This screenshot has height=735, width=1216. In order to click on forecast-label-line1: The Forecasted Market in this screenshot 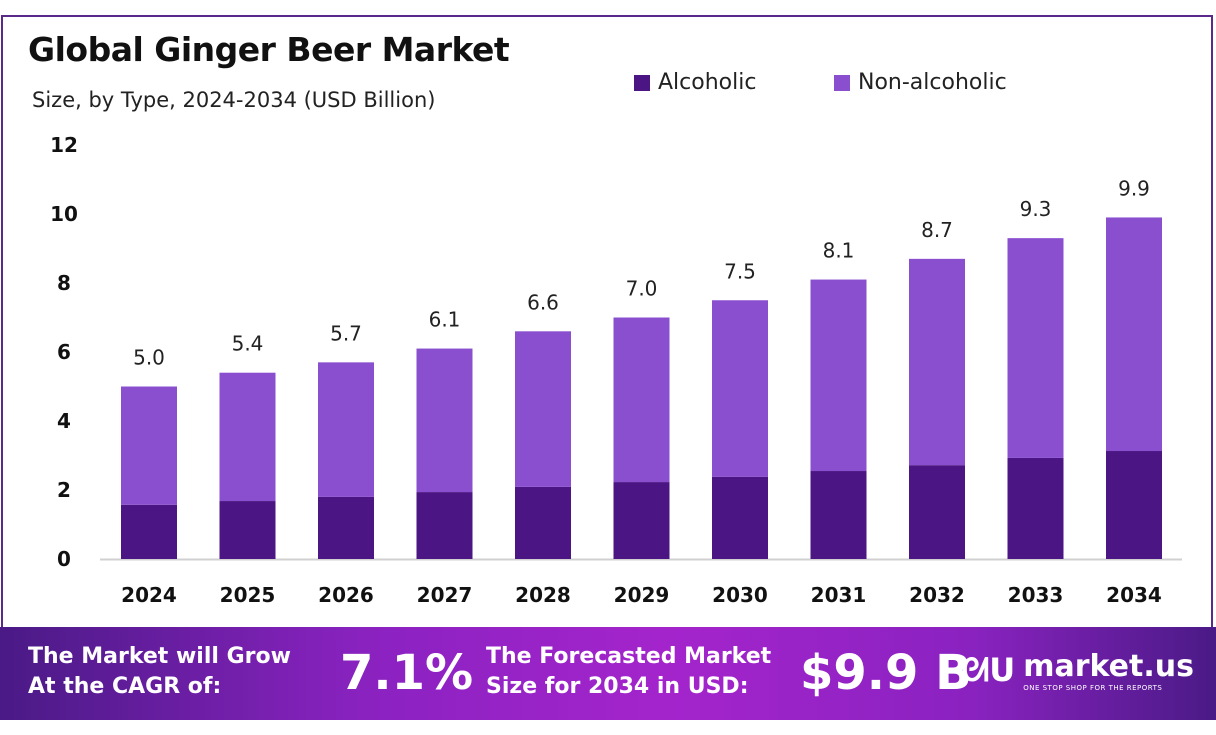, I will do `click(629, 656)`.